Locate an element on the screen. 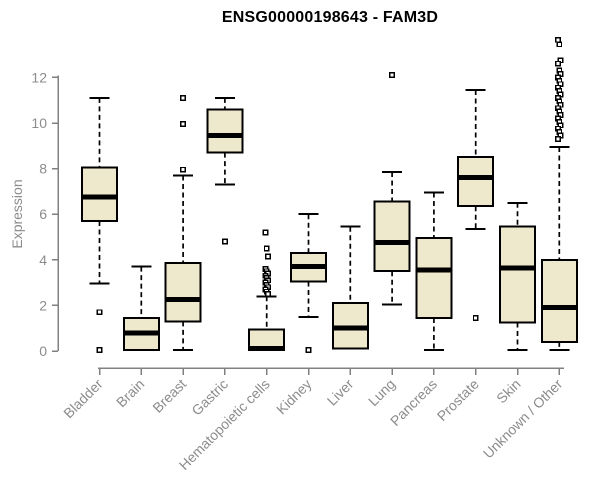 Image resolution: width=600 pixels, height=500 pixels. boxplot-group-pancreas is located at coordinates (434, 271).